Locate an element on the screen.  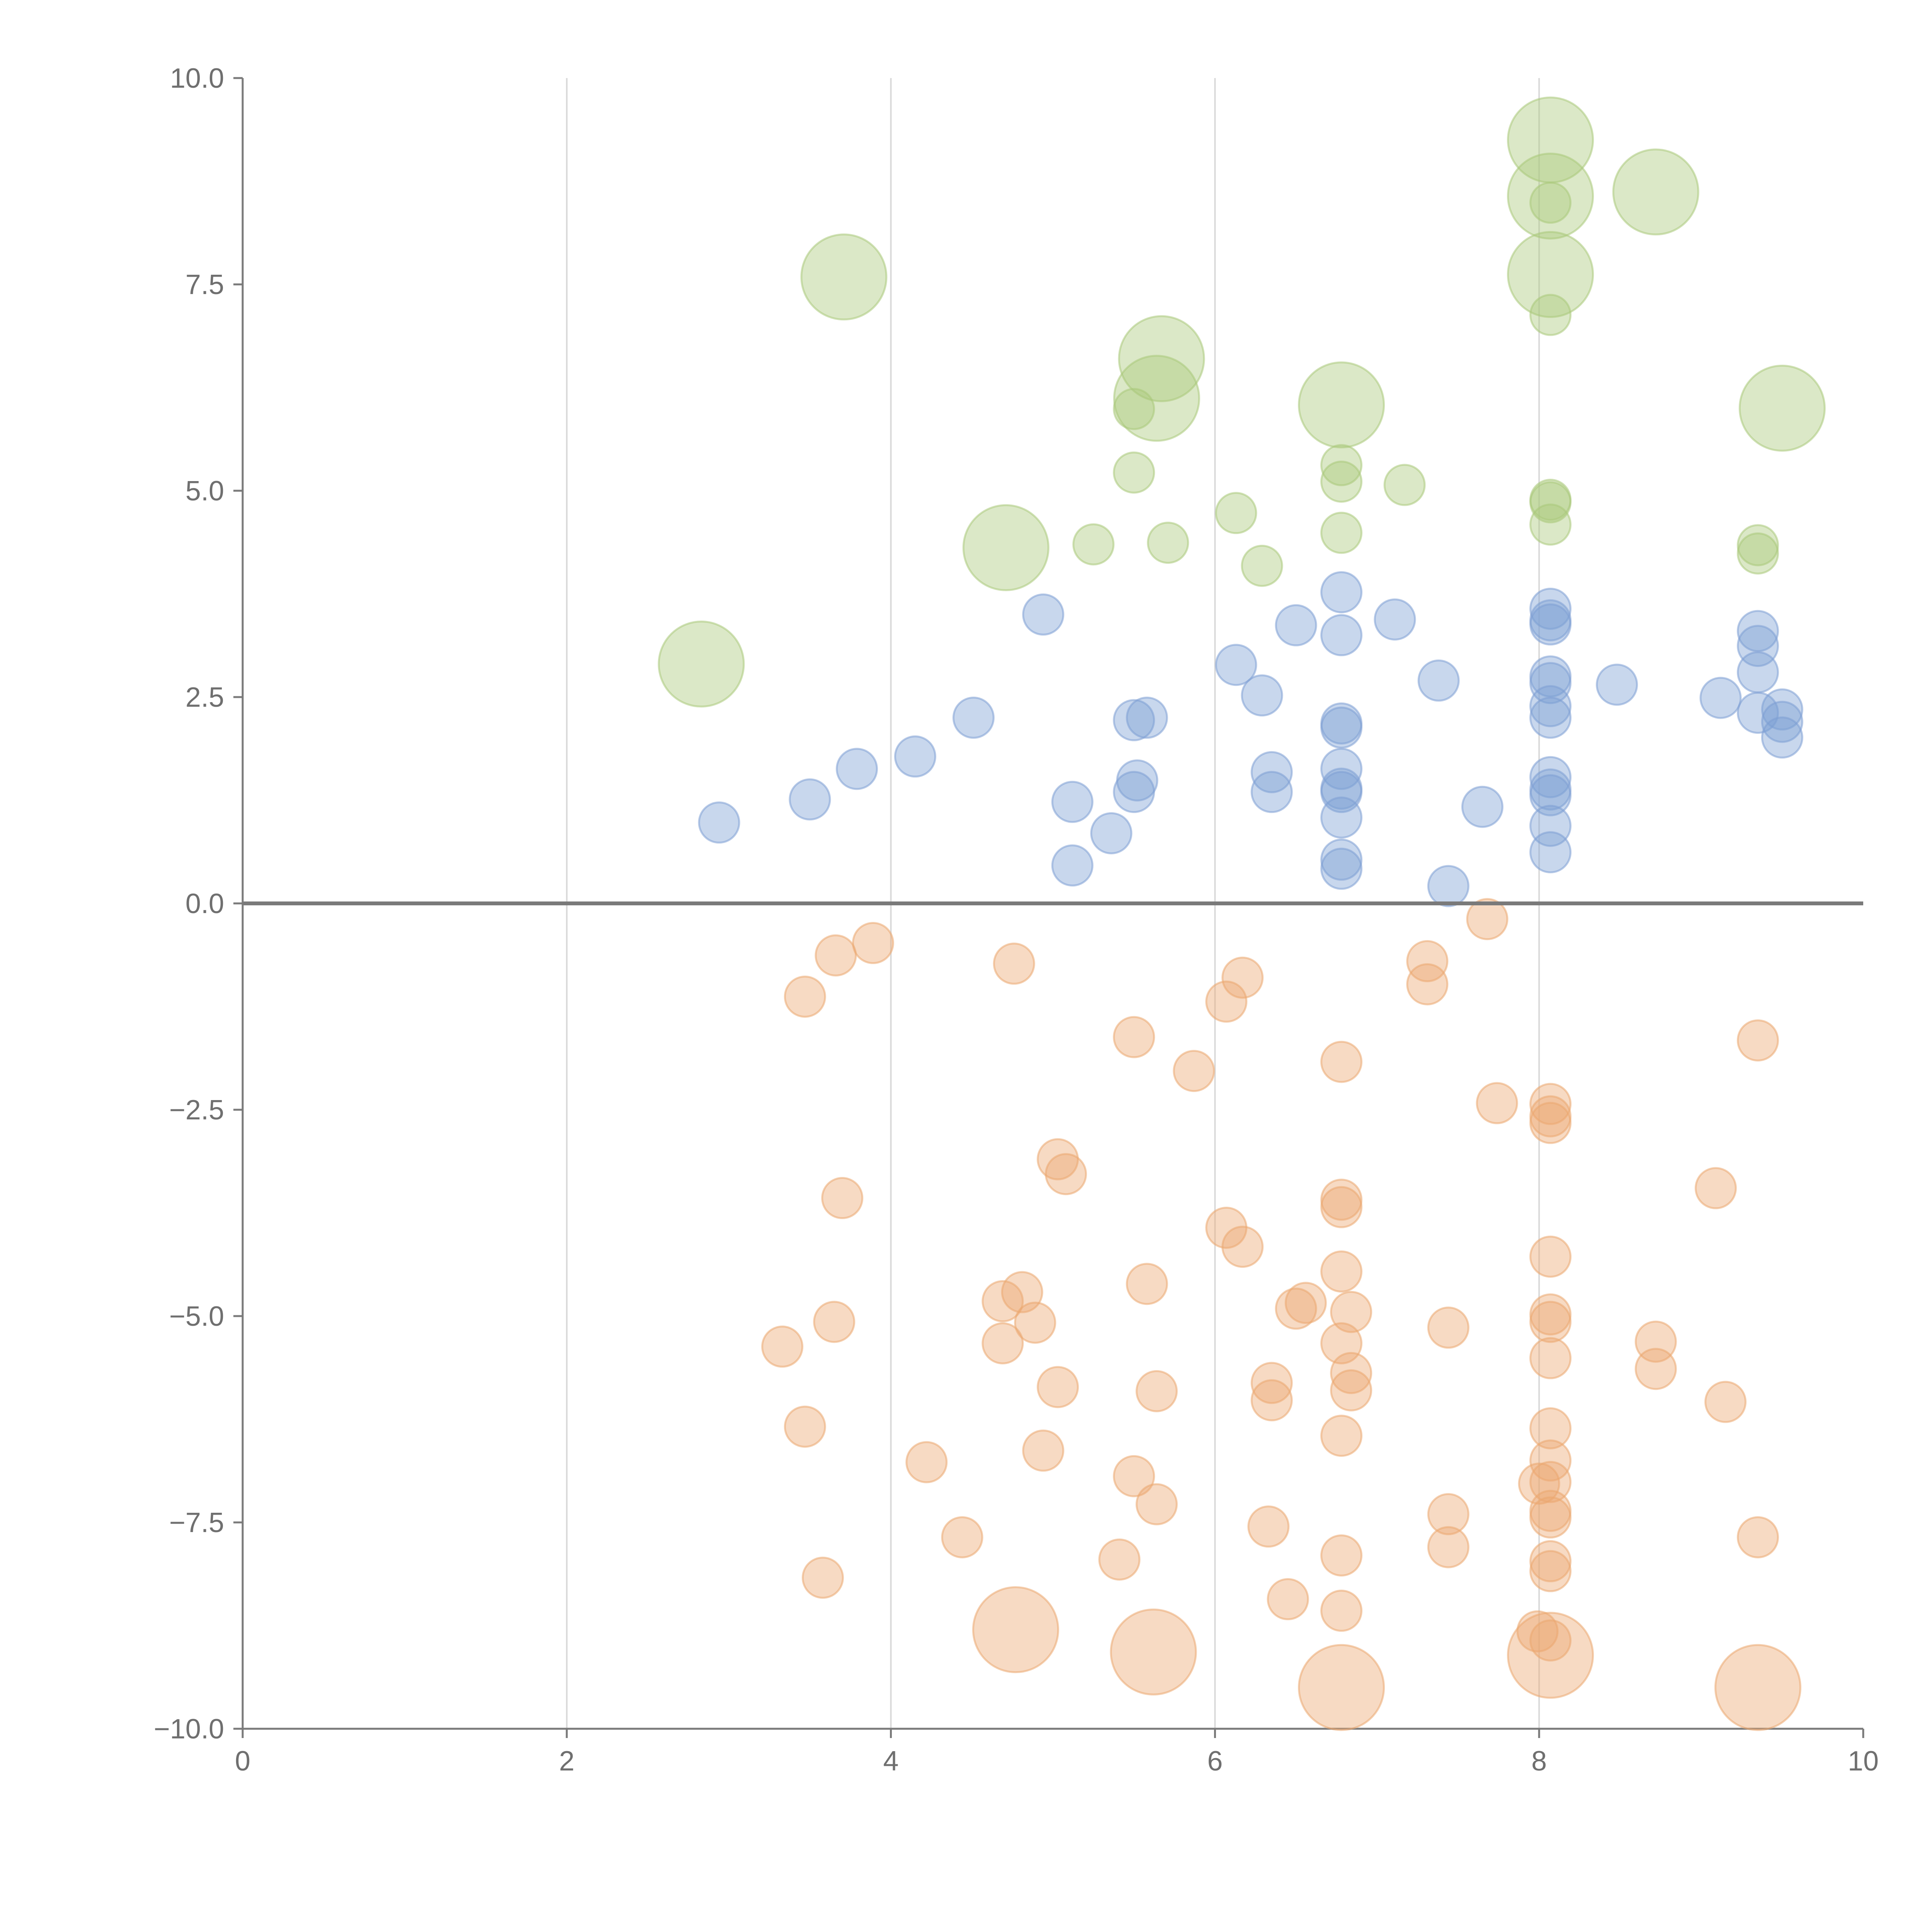
y-tick-label: 5.0 is located at coordinates (205, 492).